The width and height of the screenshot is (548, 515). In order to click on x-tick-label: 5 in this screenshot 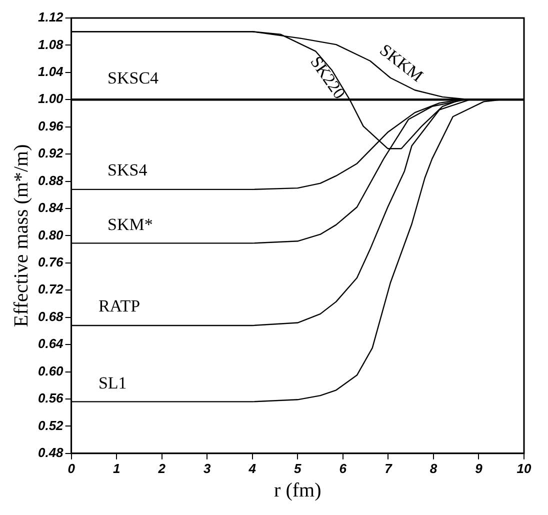, I will do `click(298, 468)`.